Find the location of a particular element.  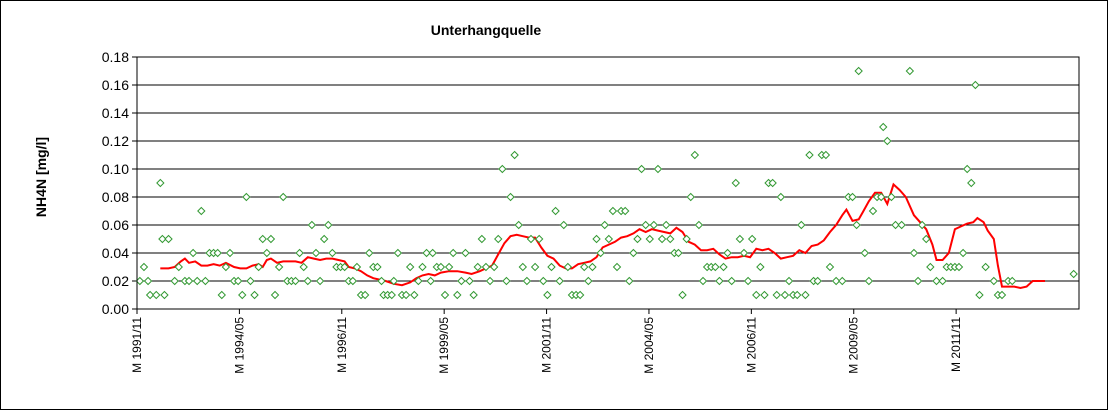

x-tick-label: M 2006/11 is located at coordinates (751, 345).